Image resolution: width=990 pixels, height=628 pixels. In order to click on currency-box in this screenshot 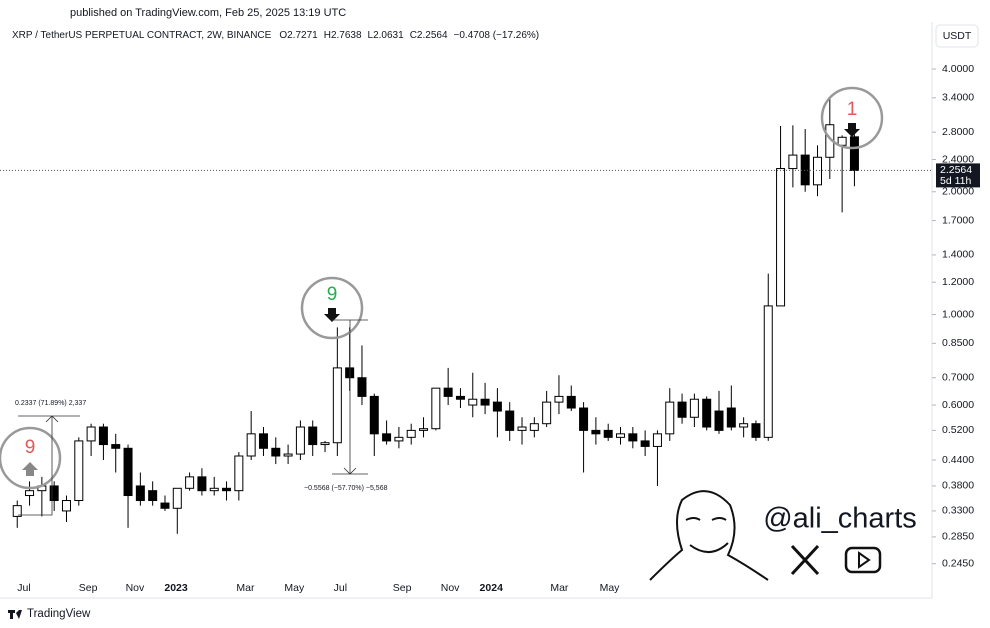, I will do `click(957, 36)`.